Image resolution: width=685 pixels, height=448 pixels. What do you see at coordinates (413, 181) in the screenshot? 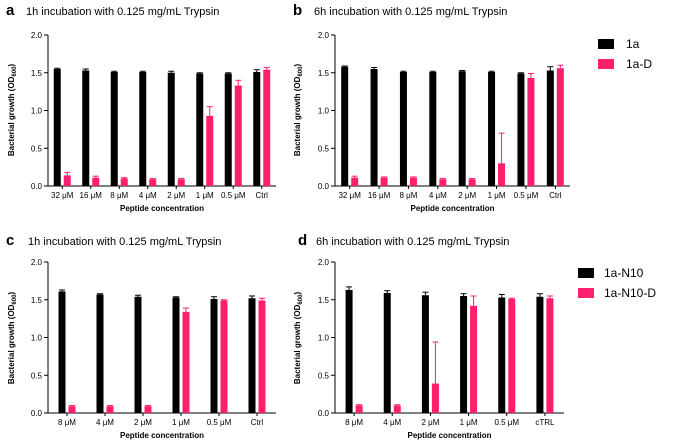
I see `bar-b-1a-d-8-m` at bounding box center [413, 181].